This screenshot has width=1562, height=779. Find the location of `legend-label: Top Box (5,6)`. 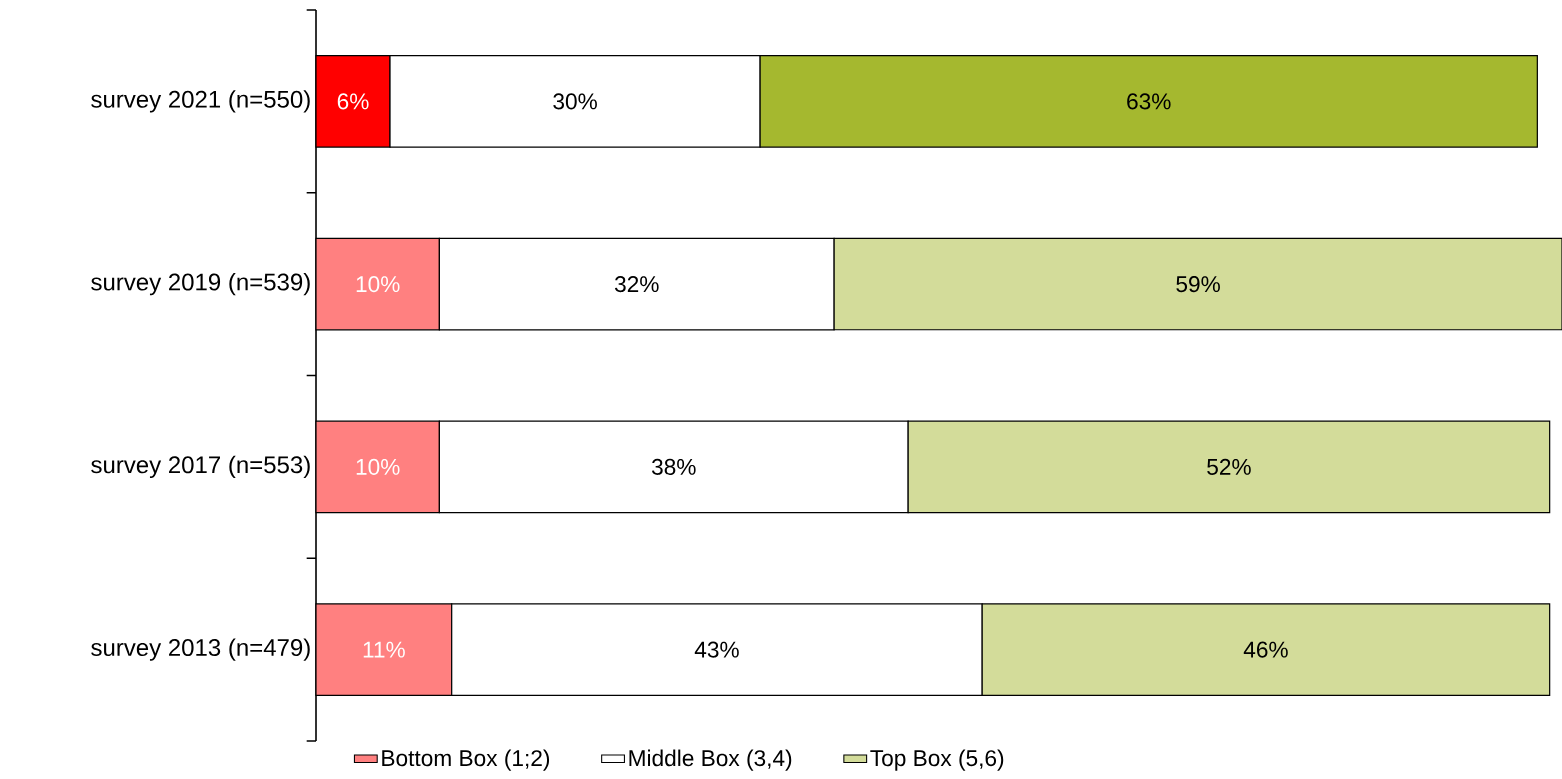

legend-label: Top Box (5,6) is located at coordinates (937, 760).